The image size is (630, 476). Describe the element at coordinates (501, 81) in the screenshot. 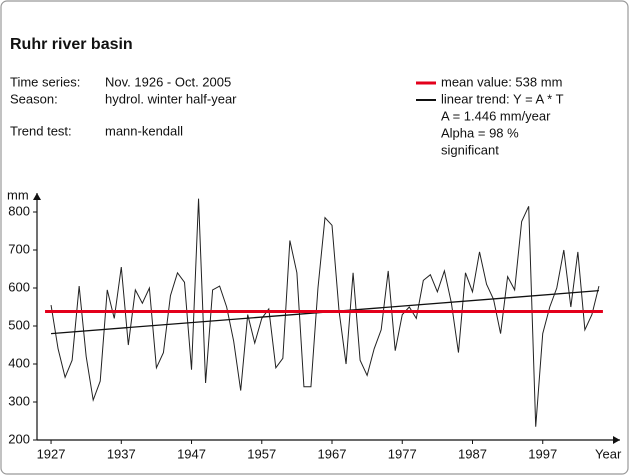

I see `legend-label: mean value: 538 mm` at that location.